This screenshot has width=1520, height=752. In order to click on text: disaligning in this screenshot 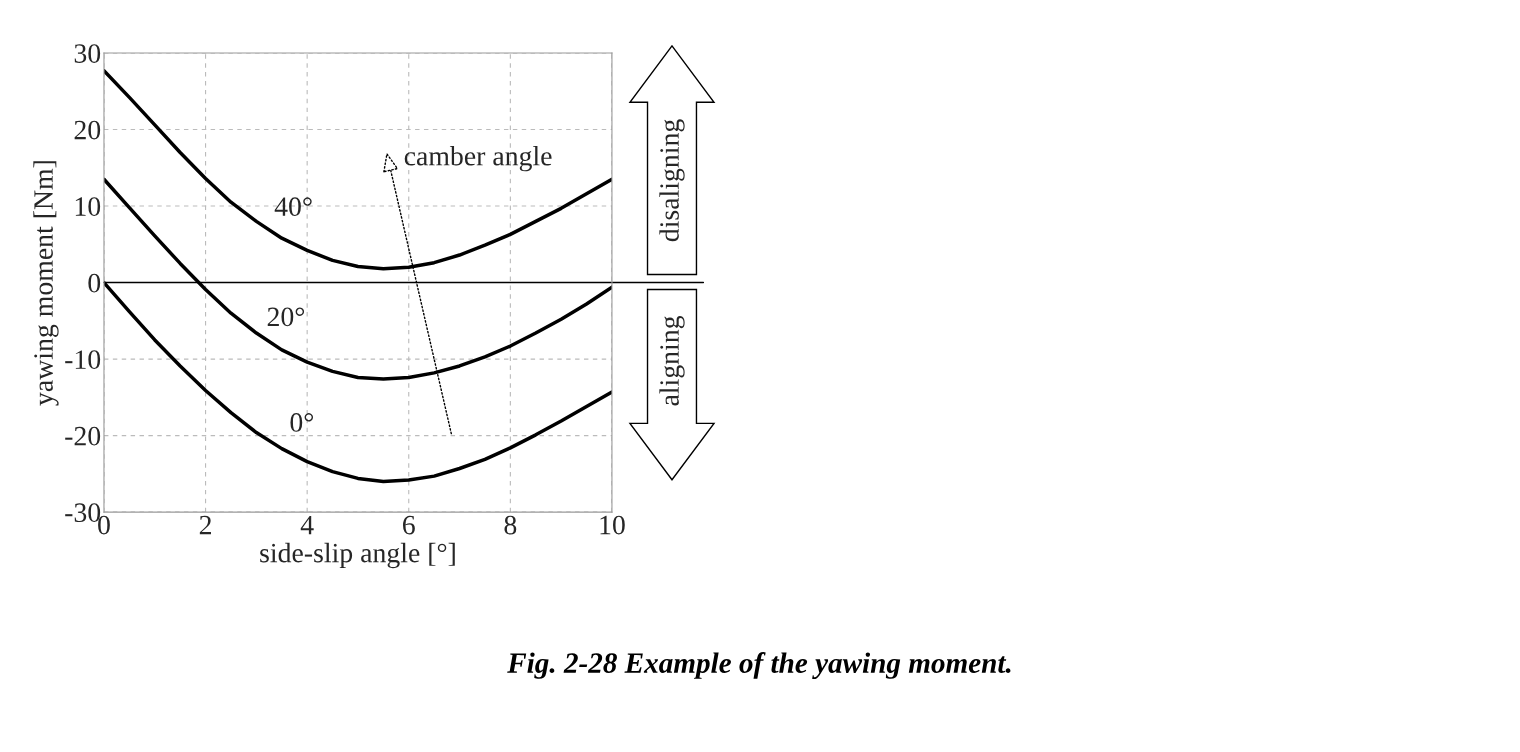, I will do `click(672, 180)`.